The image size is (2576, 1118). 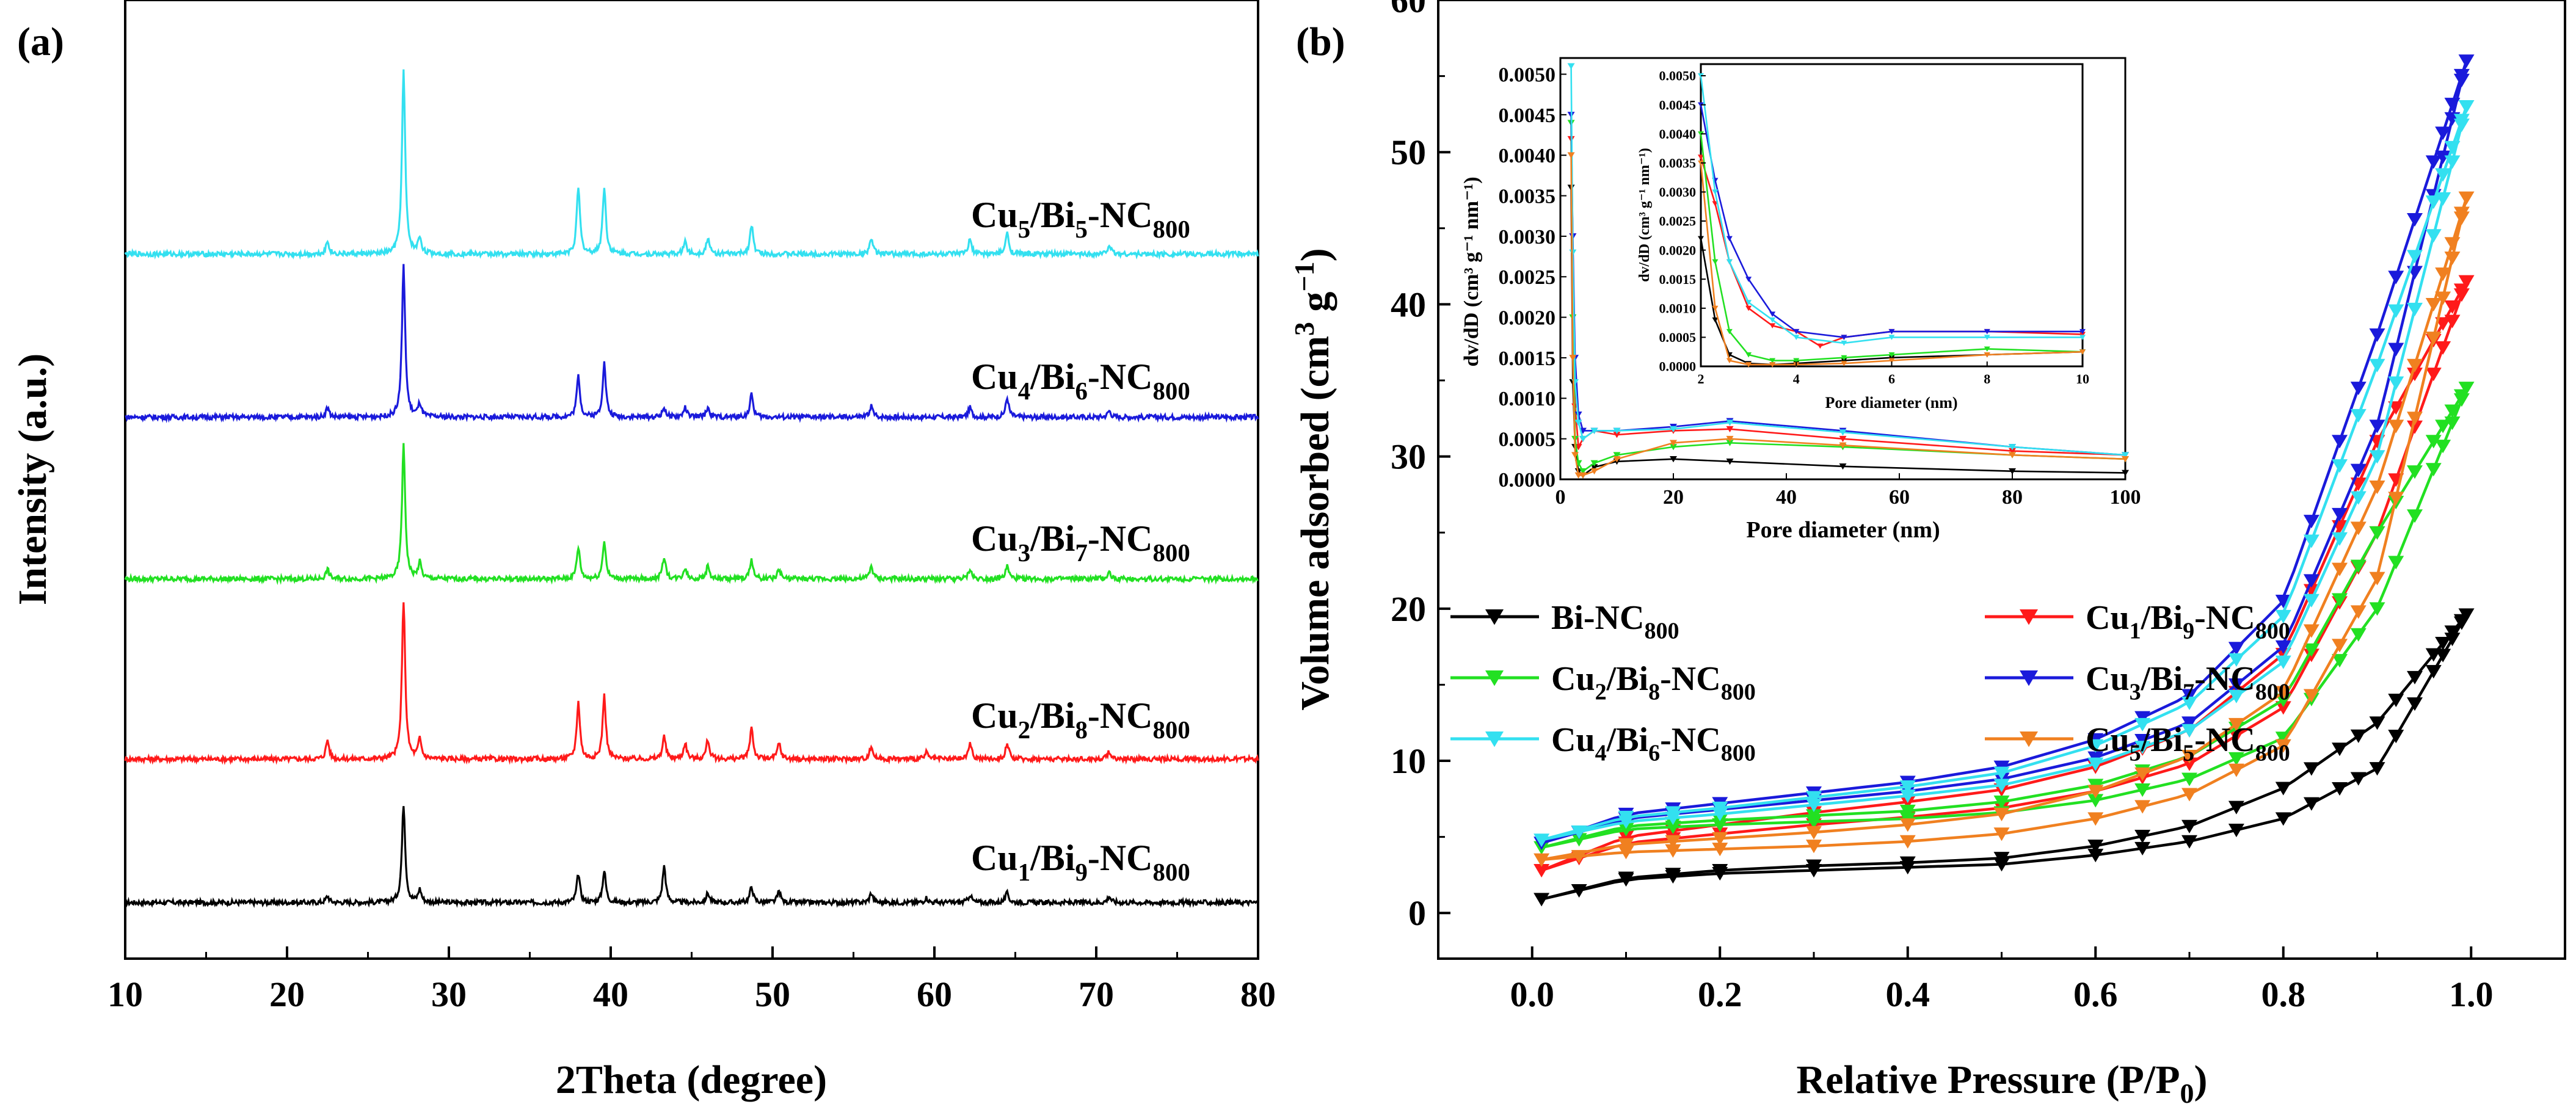 I want to click on bet-x-tick-label: 0.0, so click(x=1533, y=994).